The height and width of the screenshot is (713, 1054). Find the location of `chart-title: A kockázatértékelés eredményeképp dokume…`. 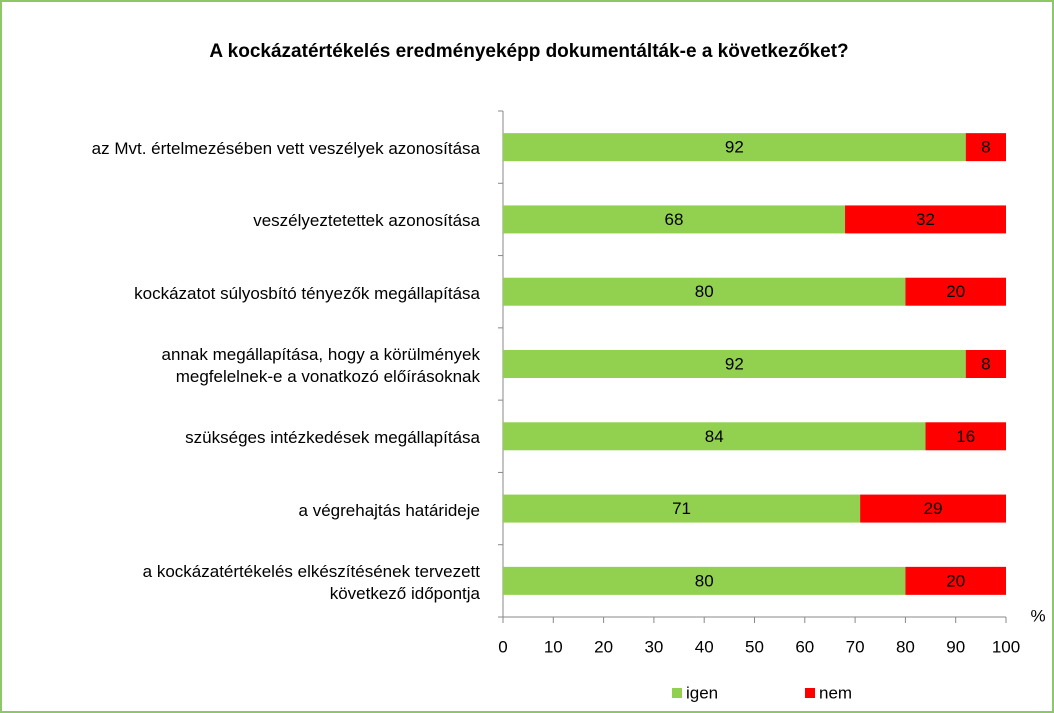

chart-title: A kockázatértékelés eredményeképp dokume… is located at coordinates (528, 51).